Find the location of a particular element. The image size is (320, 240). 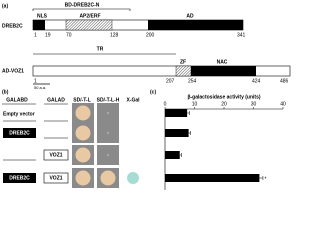

domain-label: TR is located at coordinates (100, 49).